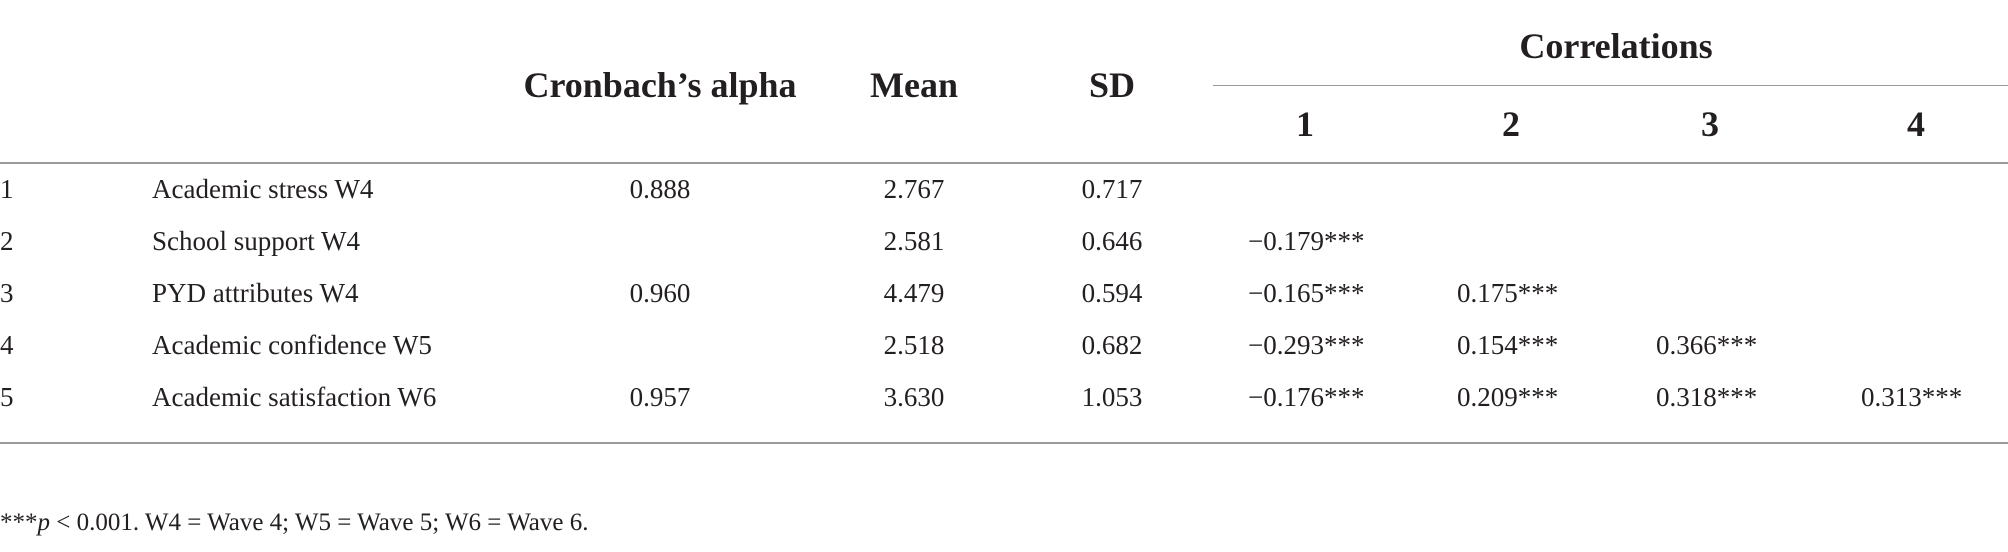 The height and width of the screenshot is (552, 2008). I want to click on corr-value: 0.209***, so click(1508, 397).